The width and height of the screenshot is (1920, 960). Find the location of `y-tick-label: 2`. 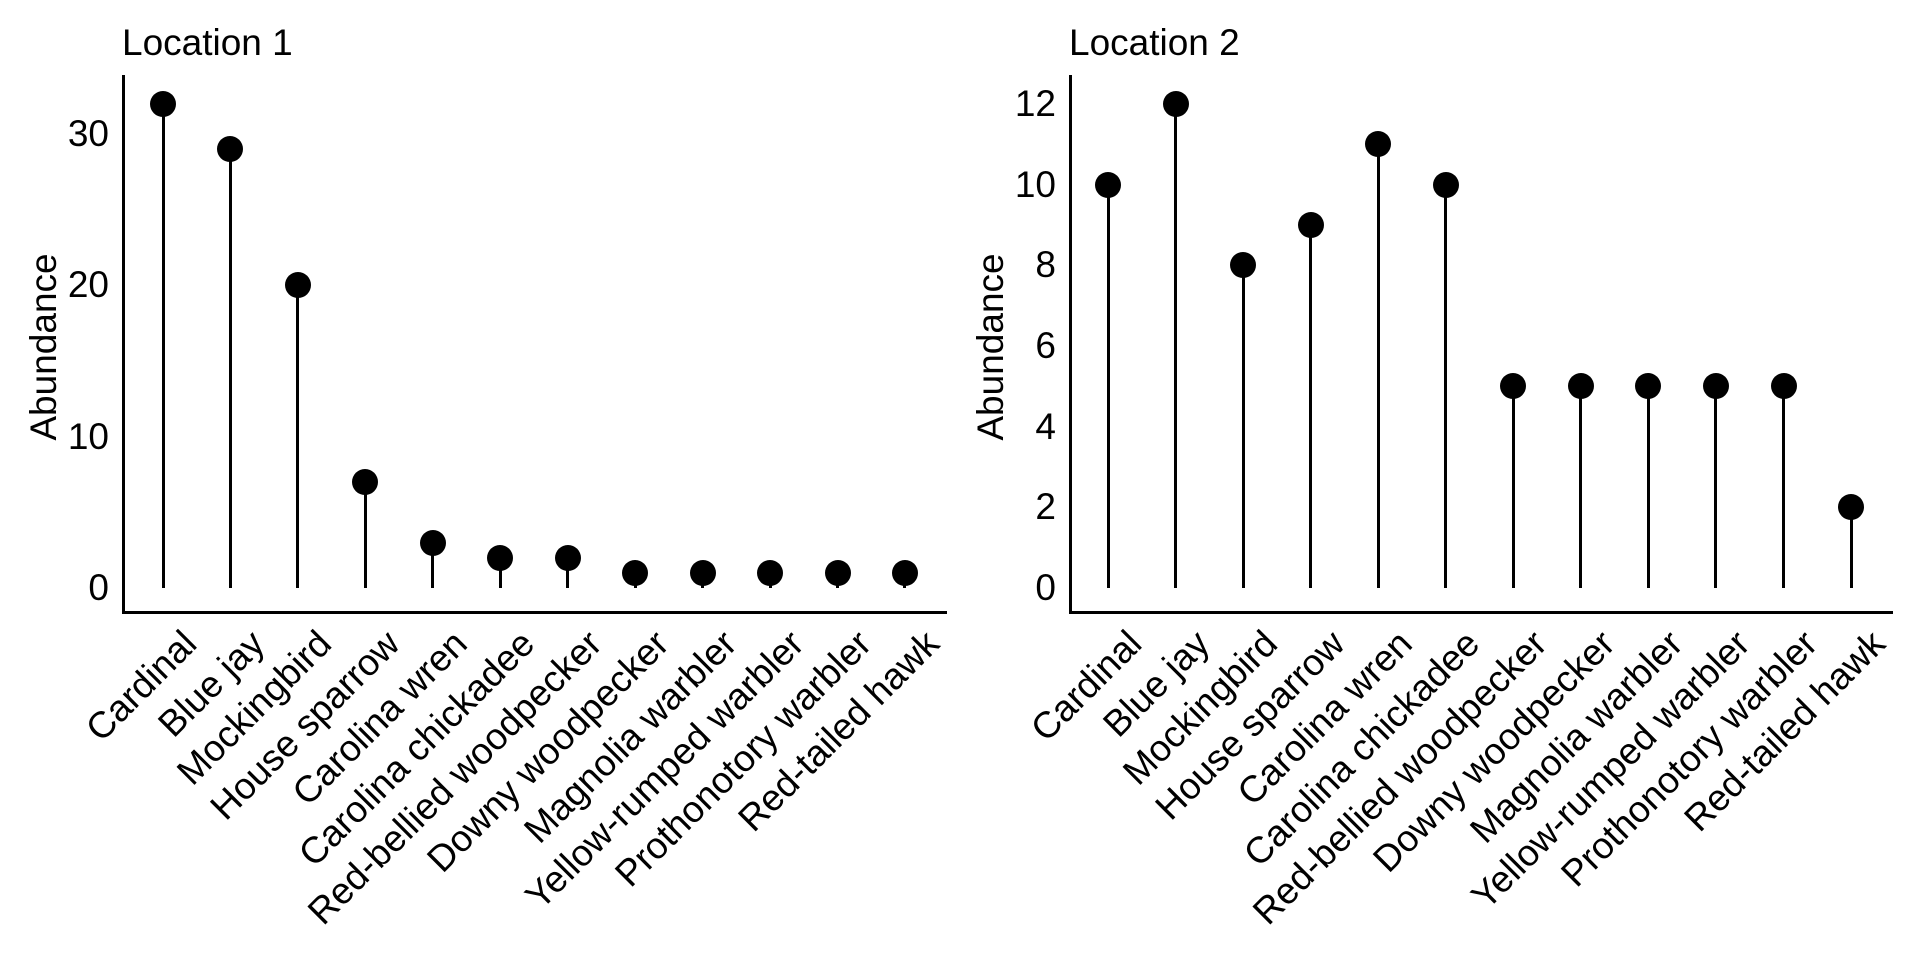

y-tick-label: 2 is located at coordinates (1045, 507).